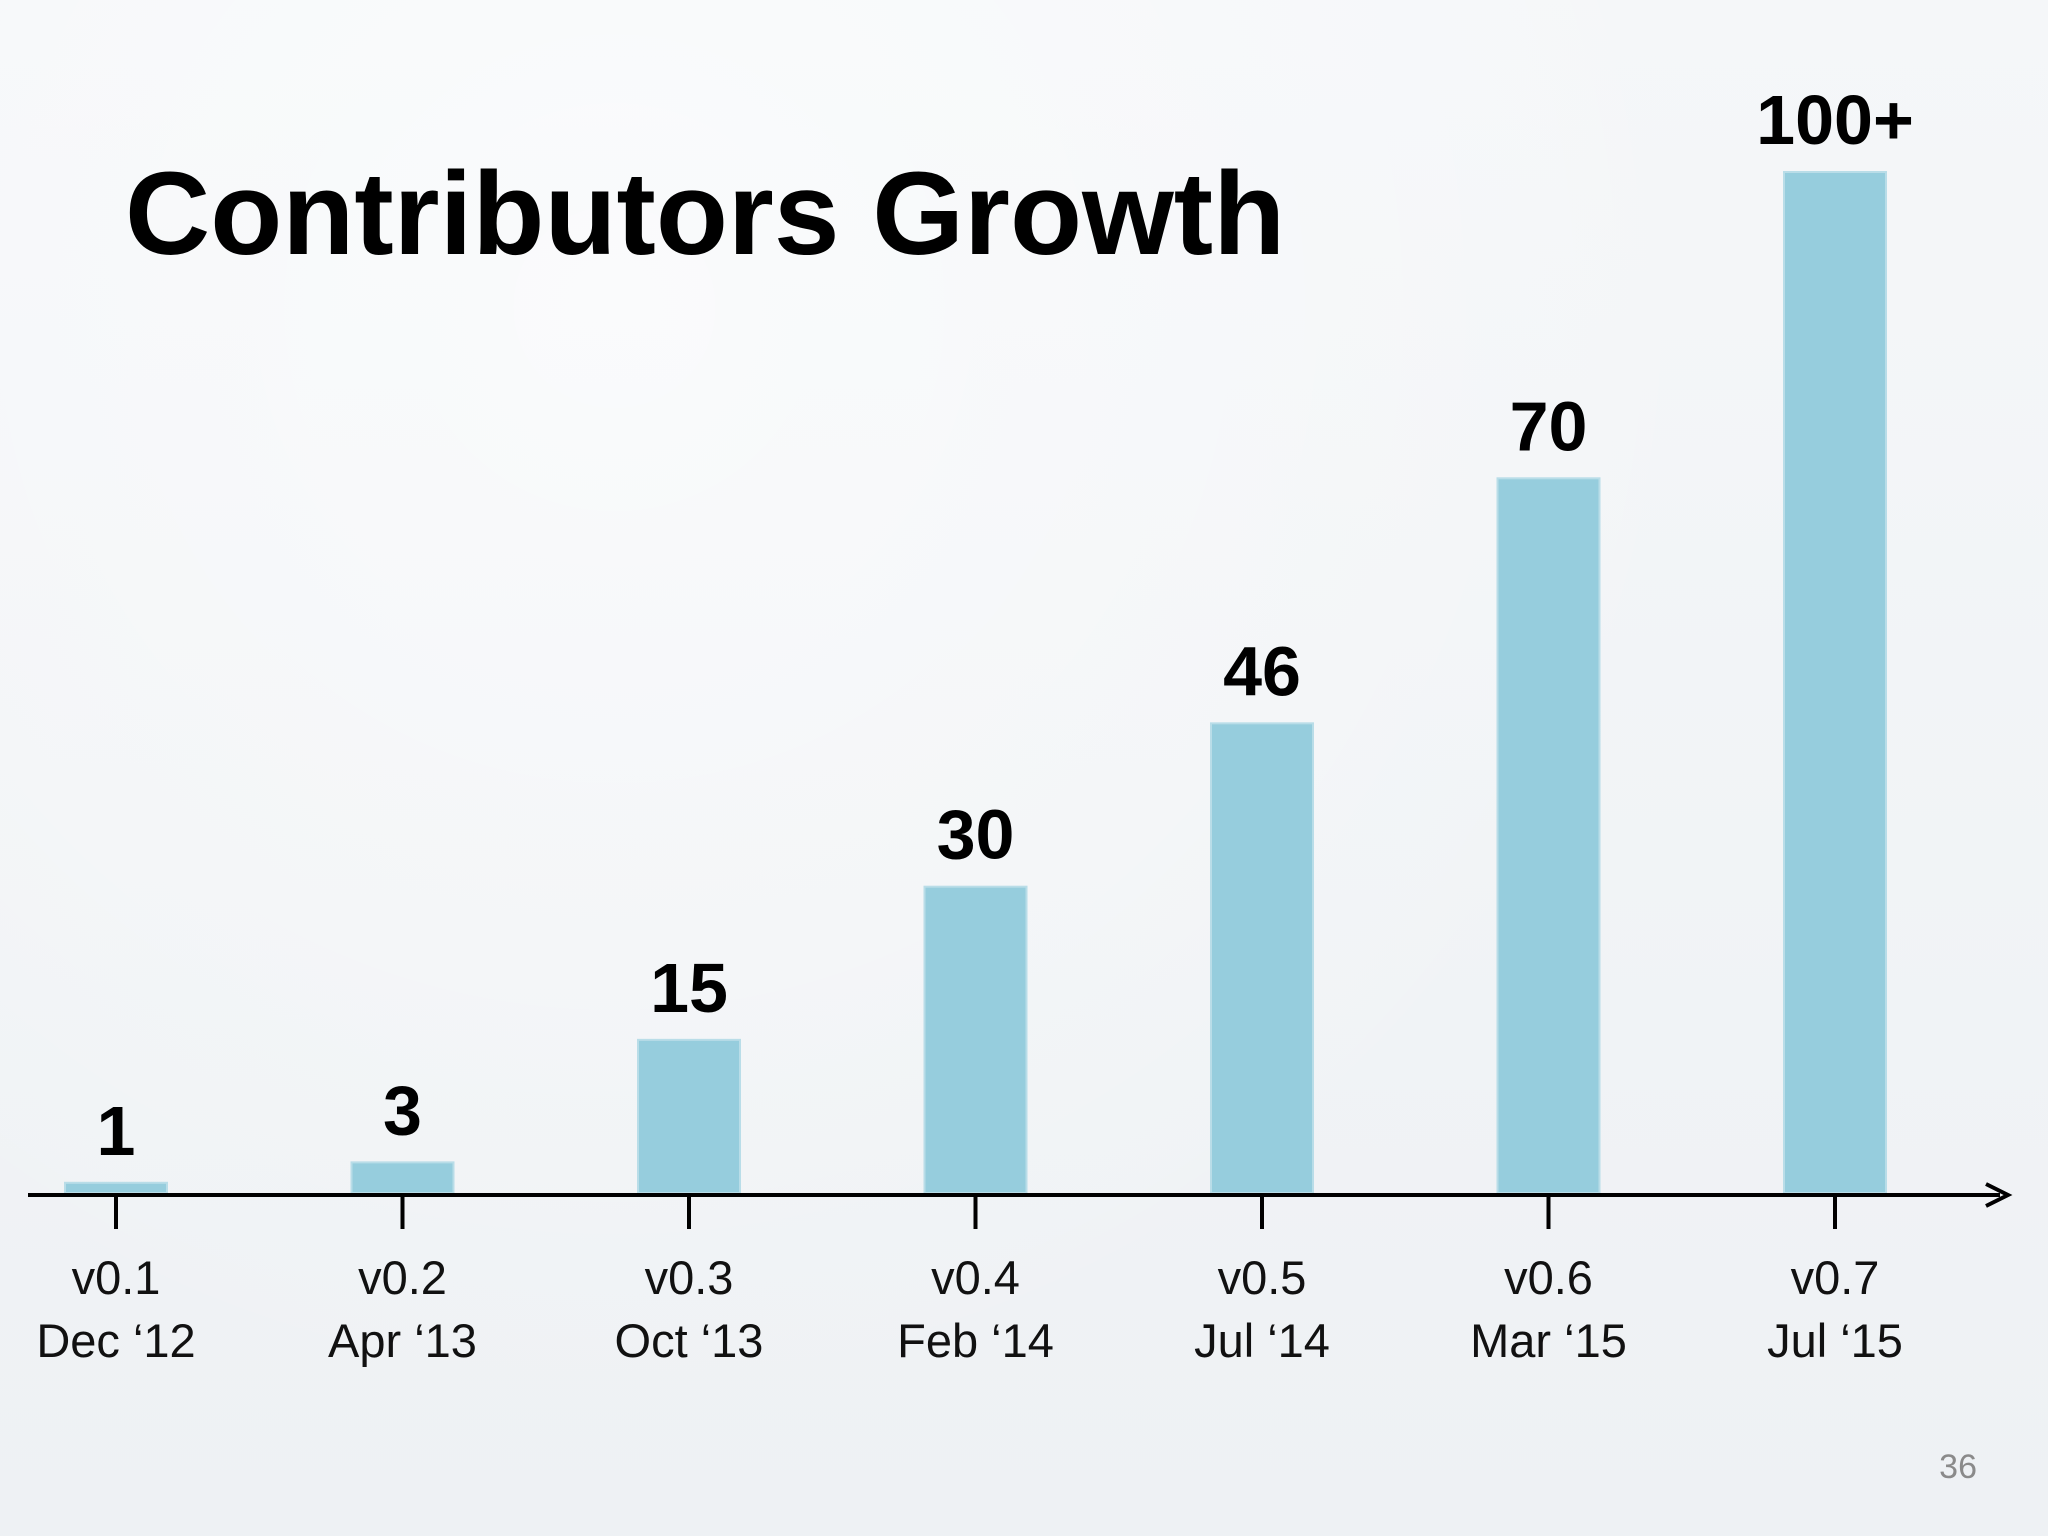  What do you see at coordinates (116, 1131) in the screenshot?
I see `data-label-v0.1: 1` at bounding box center [116, 1131].